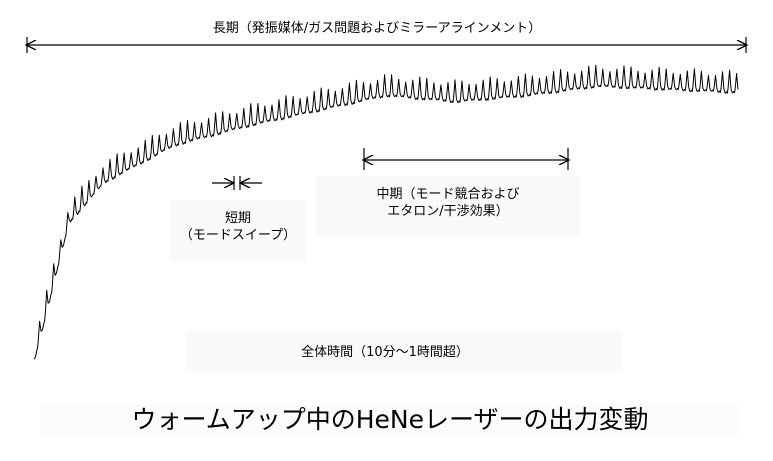 The image size is (773, 461). What do you see at coordinates (238, 227) in the screenshot?
I see `short-term-label: 短期 （モードスイープ）` at bounding box center [238, 227].